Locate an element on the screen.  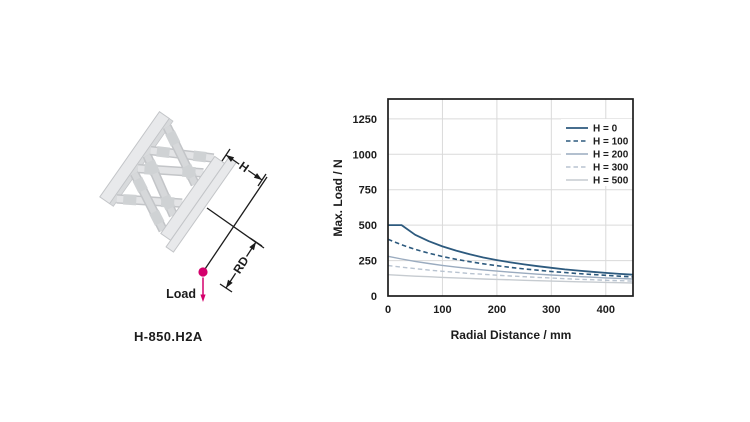
y-tick-label-750: 750 is located at coordinates (368, 191).